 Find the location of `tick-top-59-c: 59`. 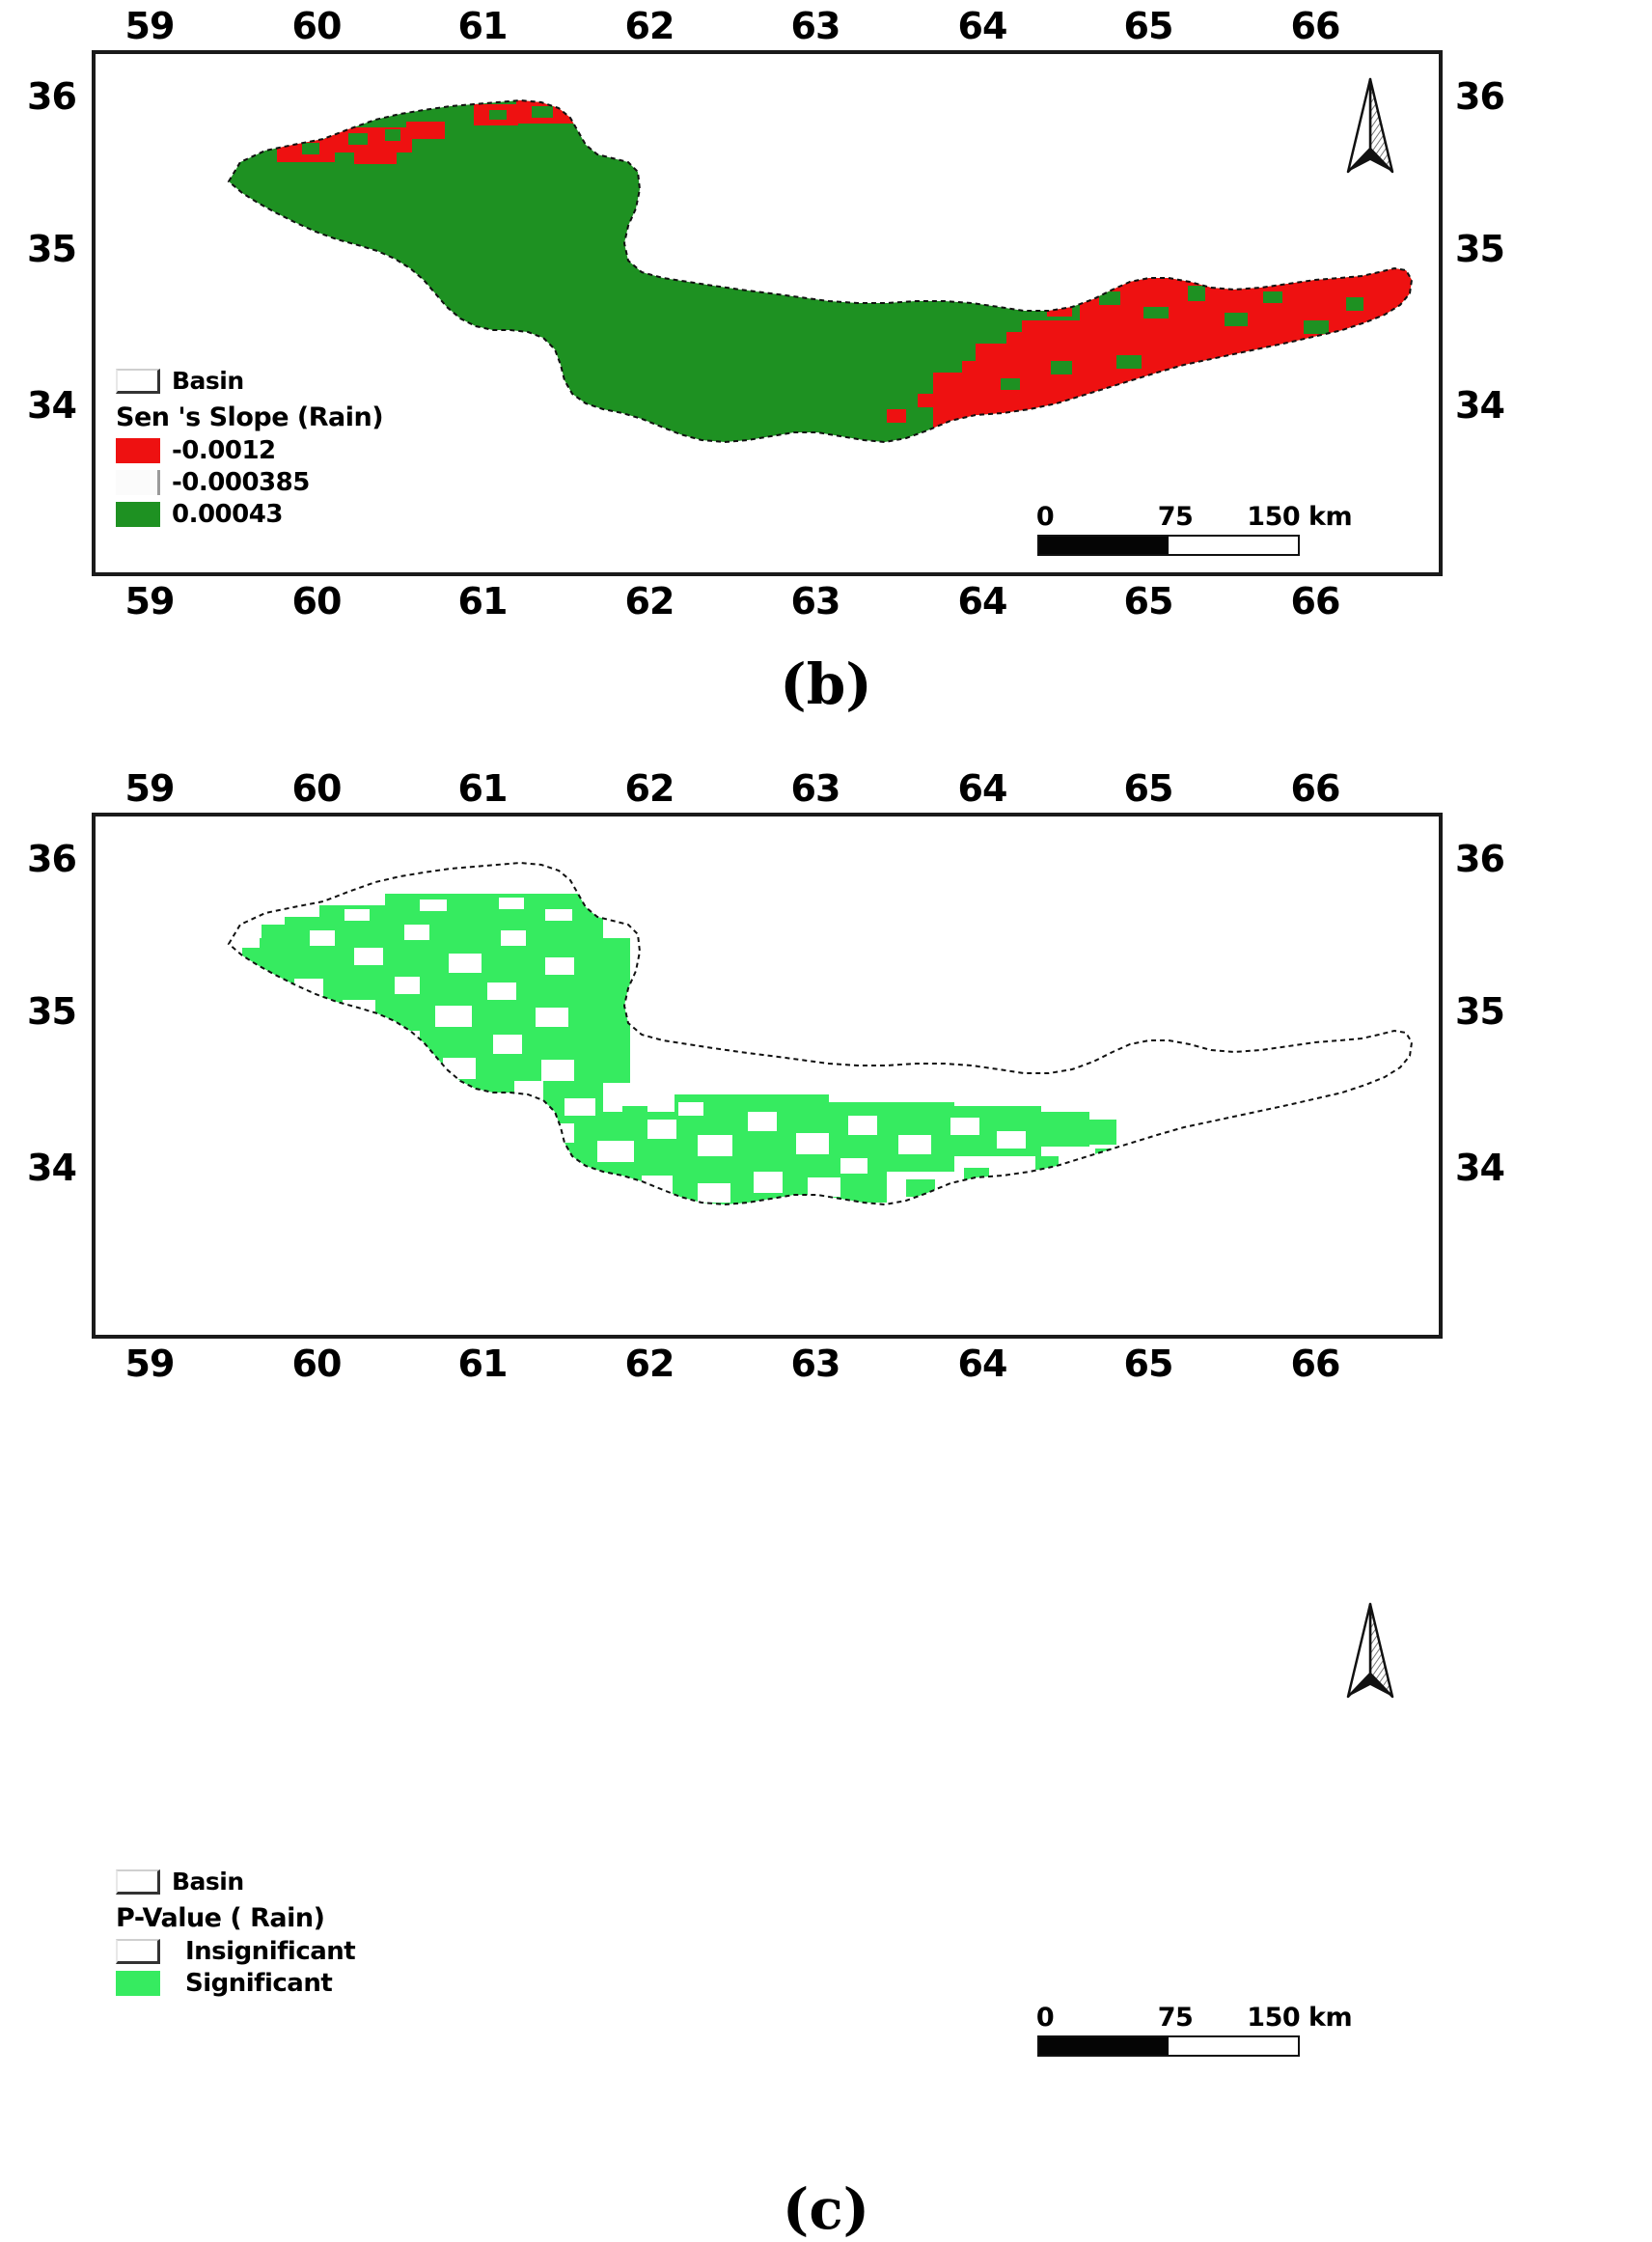

tick-top-59-c: 59 is located at coordinates (150, 788).